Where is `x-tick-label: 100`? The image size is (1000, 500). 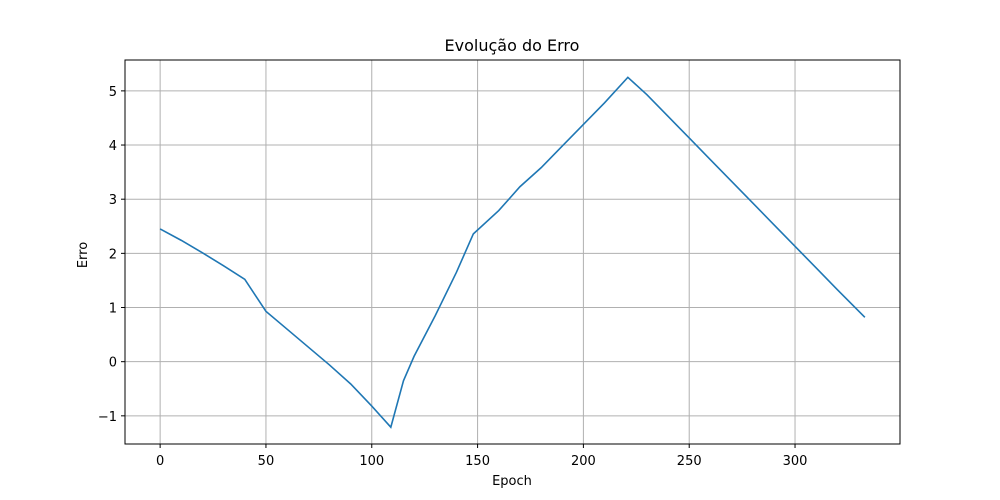
x-tick-label: 100 is located at coordinates (371, 461).